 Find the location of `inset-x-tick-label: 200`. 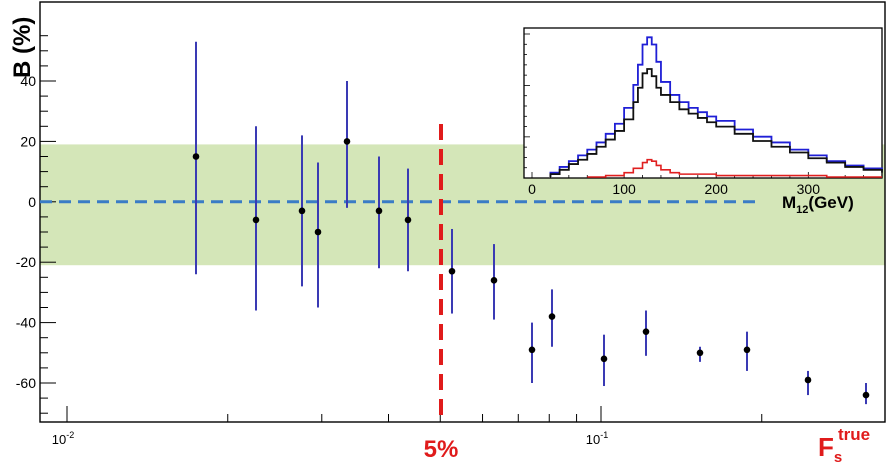

inset-x-tick-label: 200 is located at coordinates (717, 189).